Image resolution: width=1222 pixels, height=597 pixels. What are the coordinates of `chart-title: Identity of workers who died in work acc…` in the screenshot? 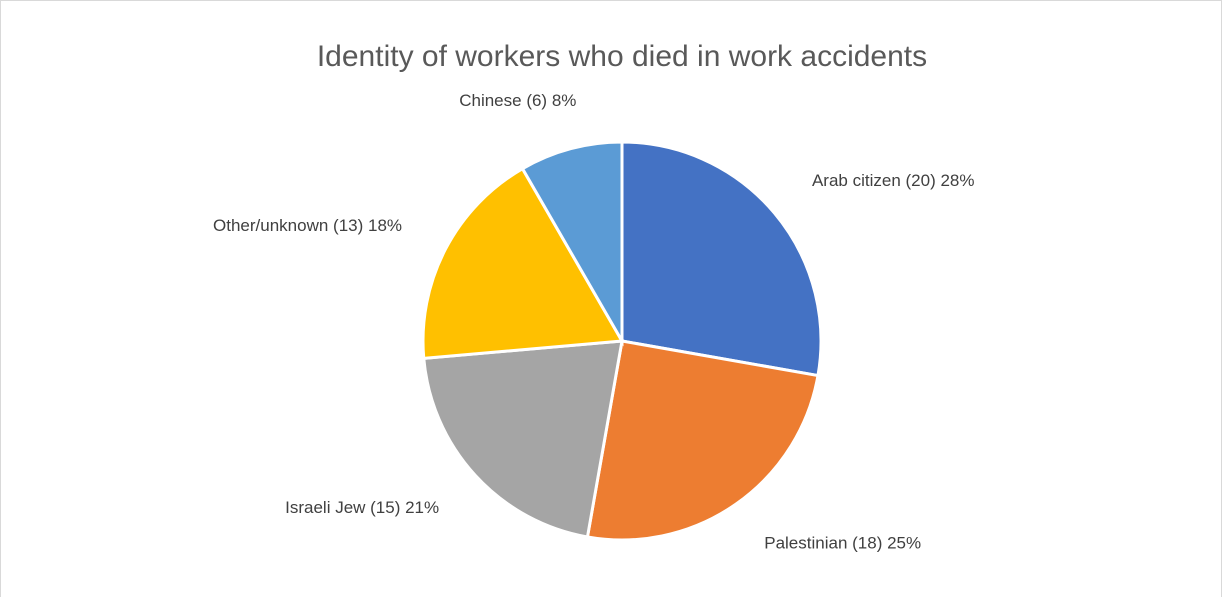 It's located at (622, 56).